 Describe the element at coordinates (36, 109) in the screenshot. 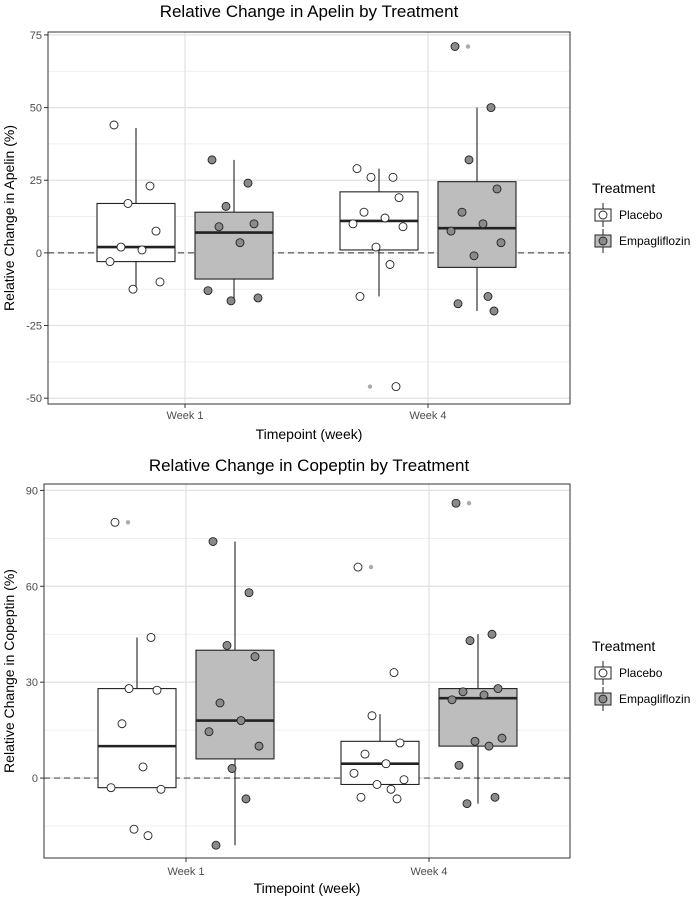

I see `y-tick-label: 50` at that location.